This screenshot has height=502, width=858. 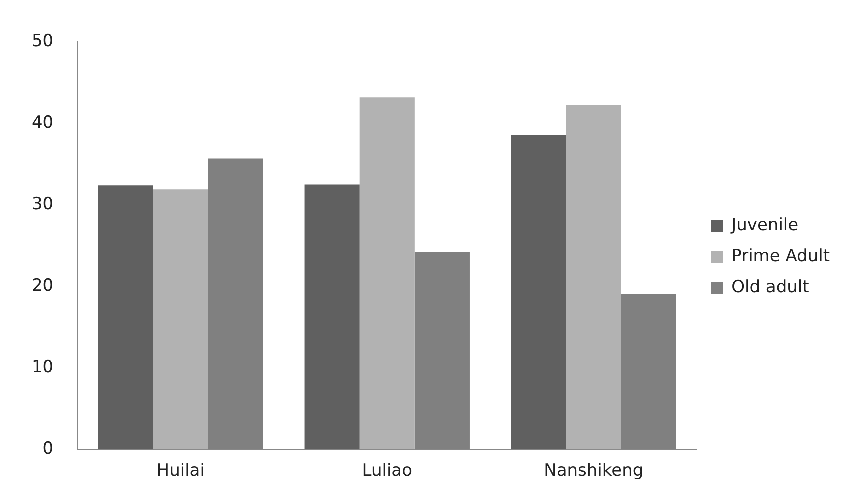 What do you see at coordinates (48, 449) in the screenshot?
I see `y-tick-label: 0` at bounding box center [48, 449].